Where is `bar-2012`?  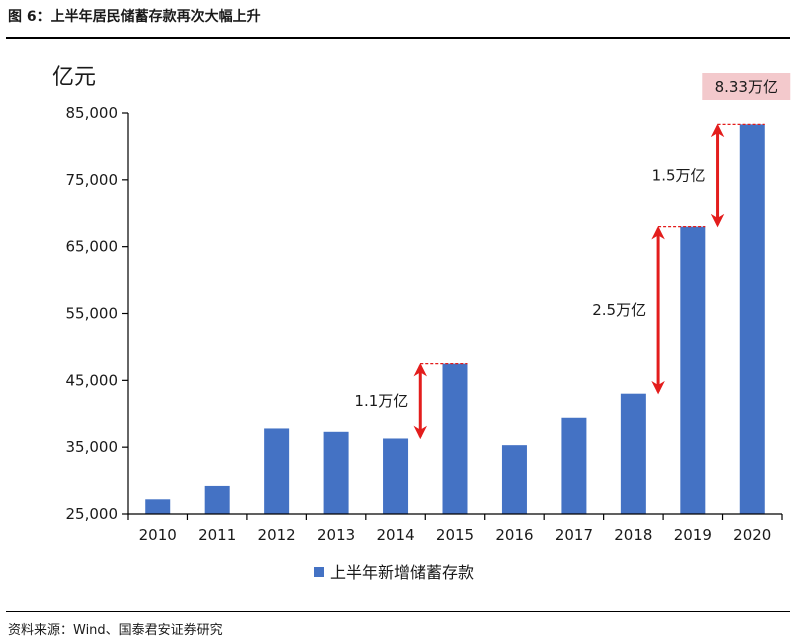 bar-2012 is located at coordinates (277, 471).